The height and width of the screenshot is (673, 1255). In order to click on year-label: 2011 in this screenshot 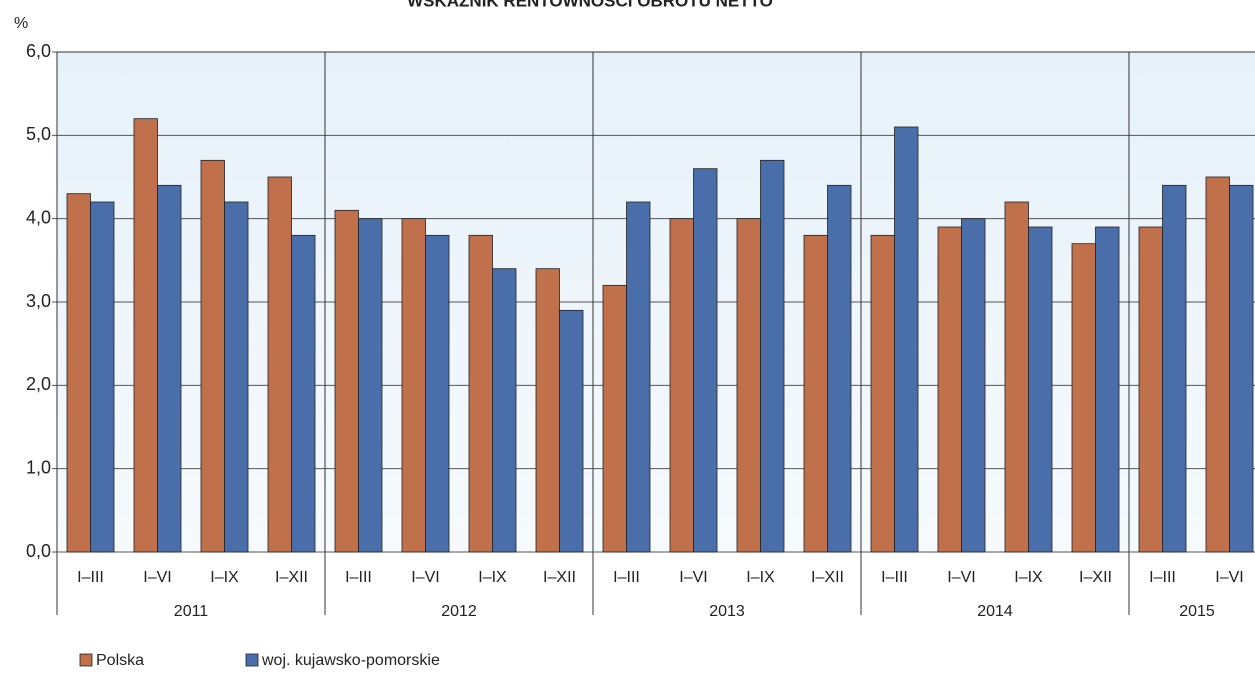, I will do `click(191, 611)`.